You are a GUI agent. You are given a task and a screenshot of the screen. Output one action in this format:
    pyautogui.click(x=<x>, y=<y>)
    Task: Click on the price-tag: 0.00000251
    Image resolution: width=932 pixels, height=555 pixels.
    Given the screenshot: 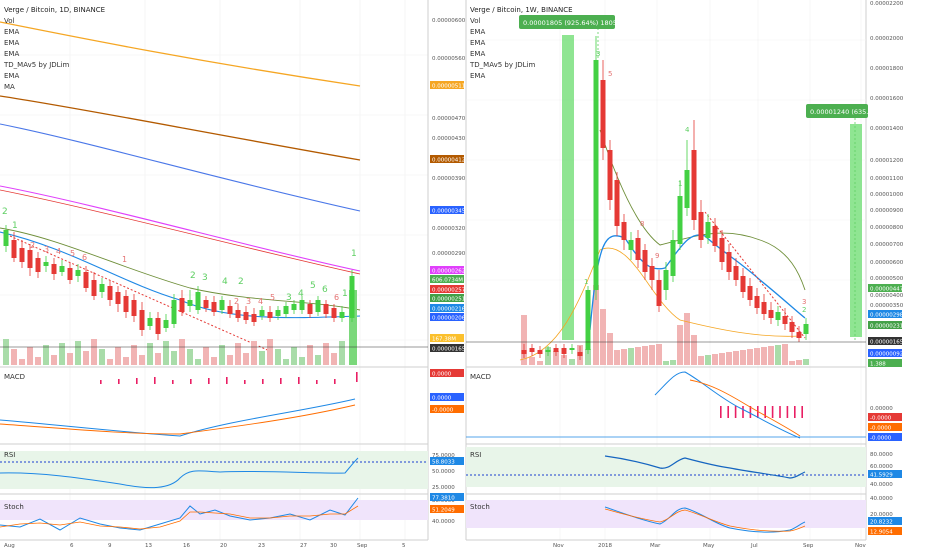 What is the action you would take?
    pyautogui.click(x=447, y=298)
    